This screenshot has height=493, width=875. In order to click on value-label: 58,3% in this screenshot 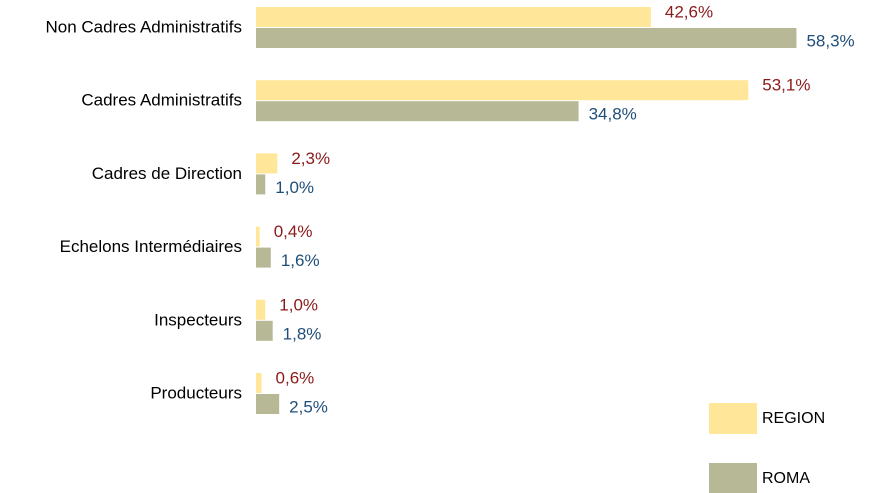, I will do `click(830, 40)`.